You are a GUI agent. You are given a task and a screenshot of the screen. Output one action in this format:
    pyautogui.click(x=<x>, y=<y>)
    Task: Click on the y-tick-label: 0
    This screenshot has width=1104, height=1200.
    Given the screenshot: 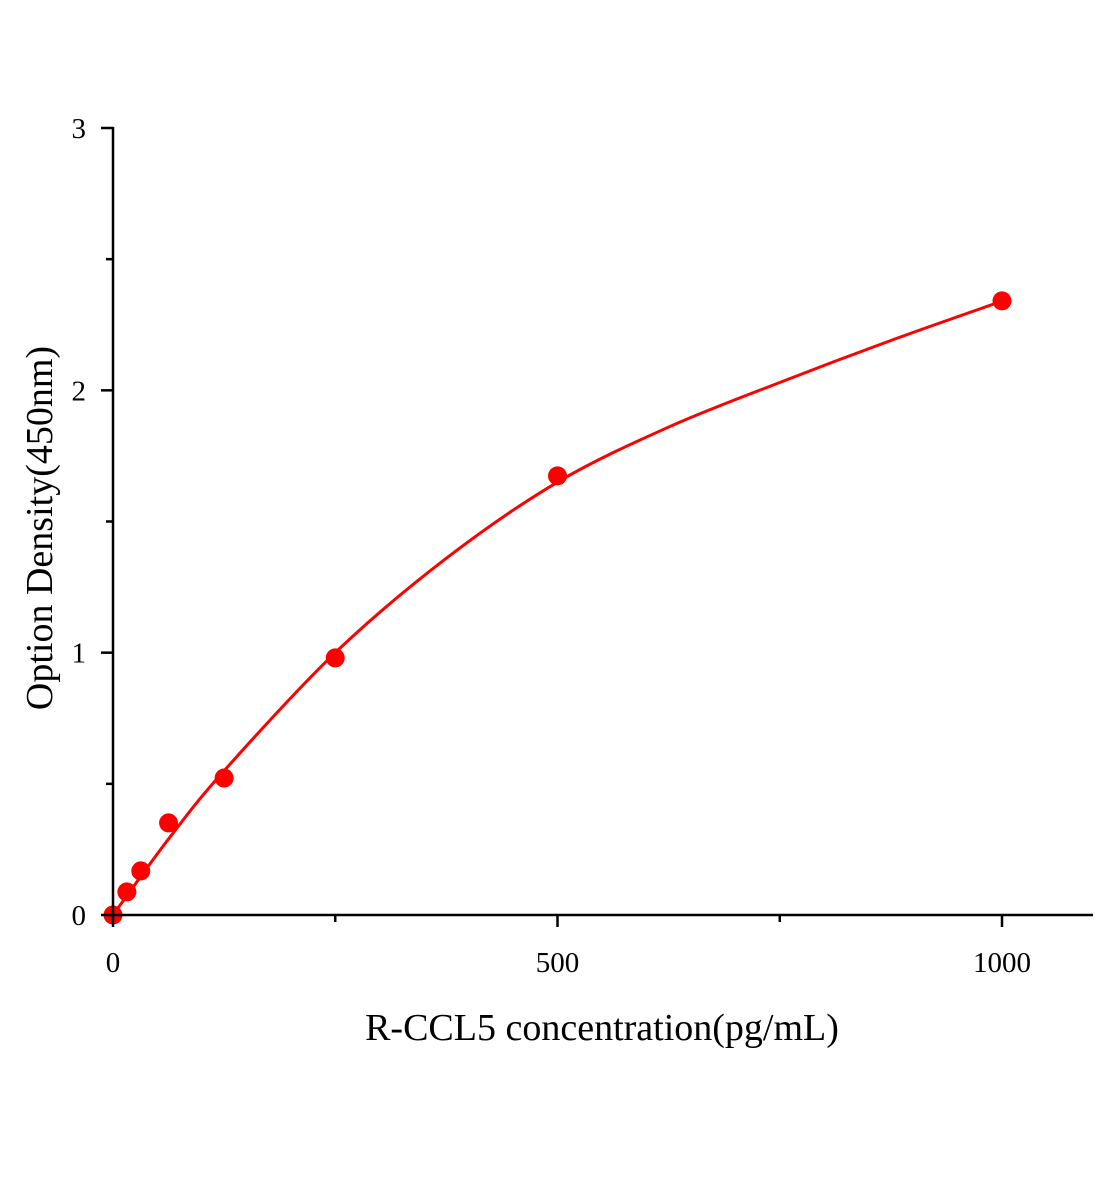 What is the action you would take?
    pyautogui.click(x=79, y=916)
    